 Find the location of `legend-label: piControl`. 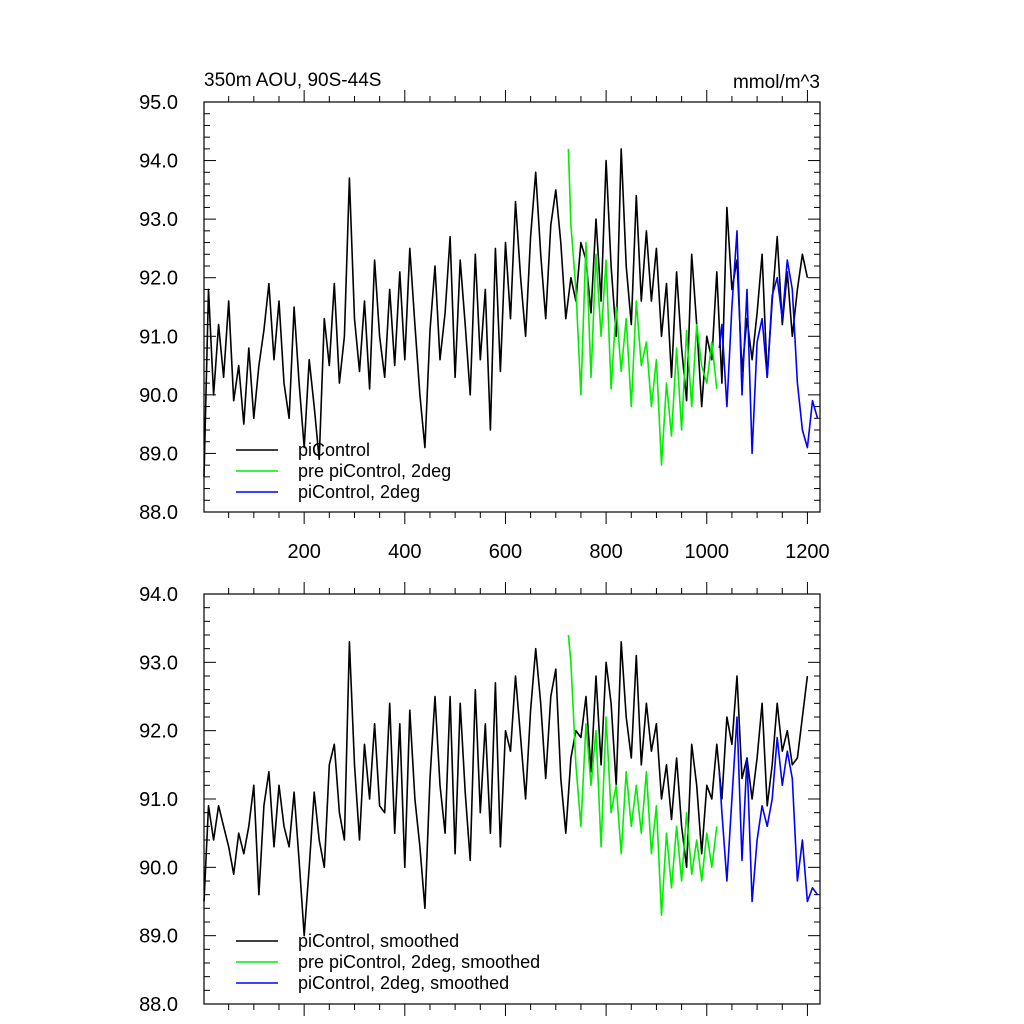

legend-label: piControl is located at coordinates (334, 450).